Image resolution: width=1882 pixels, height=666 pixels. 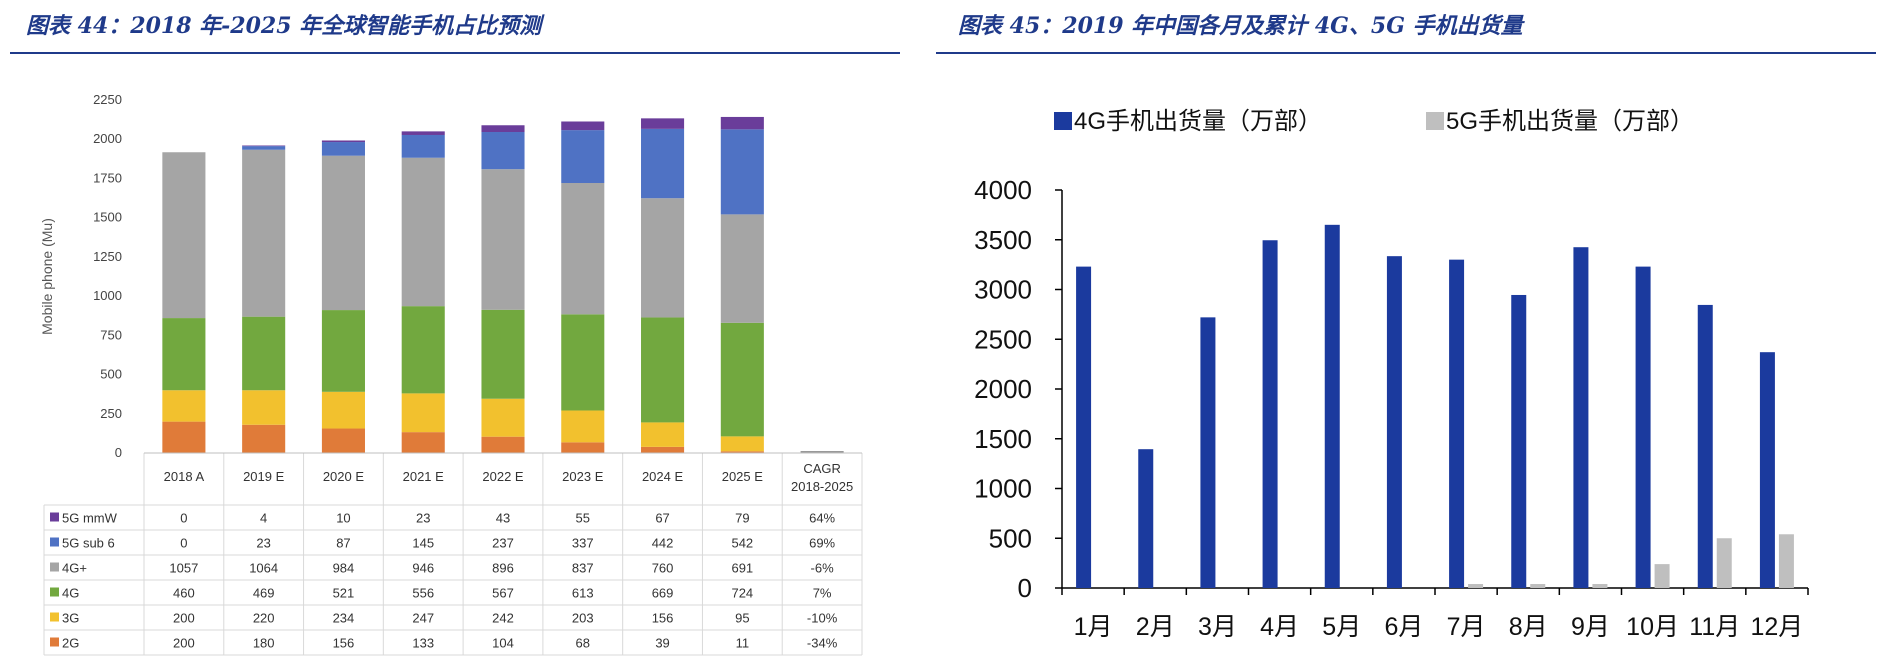 What do you see at coordinates (423, 518) in the screenshot?
I see `data-label: 23` at bounding box center [423, 518].